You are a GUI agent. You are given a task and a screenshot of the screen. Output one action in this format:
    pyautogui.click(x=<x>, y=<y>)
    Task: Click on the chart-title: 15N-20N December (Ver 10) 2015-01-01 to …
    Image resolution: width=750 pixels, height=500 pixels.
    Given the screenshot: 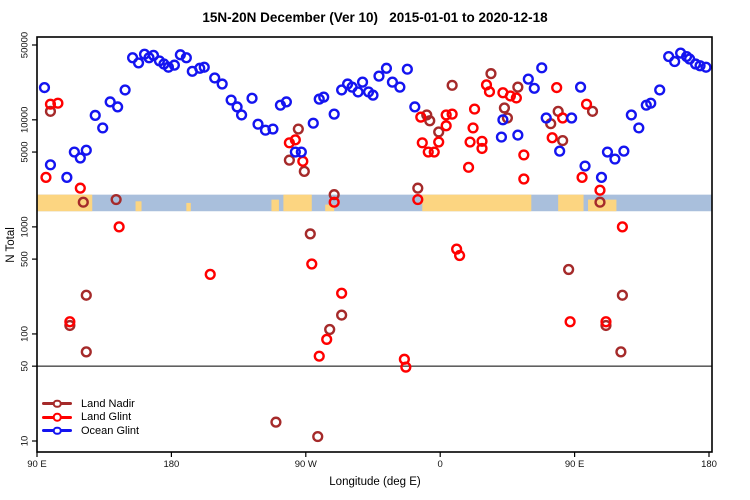 What is the action you would take?
    pyautogui.click(x=375, y=17)
    